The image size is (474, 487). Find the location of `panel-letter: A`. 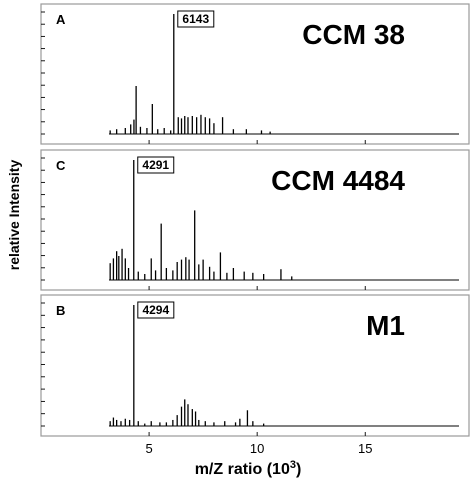

panel-letter: A is located at coordinates (61, 19).